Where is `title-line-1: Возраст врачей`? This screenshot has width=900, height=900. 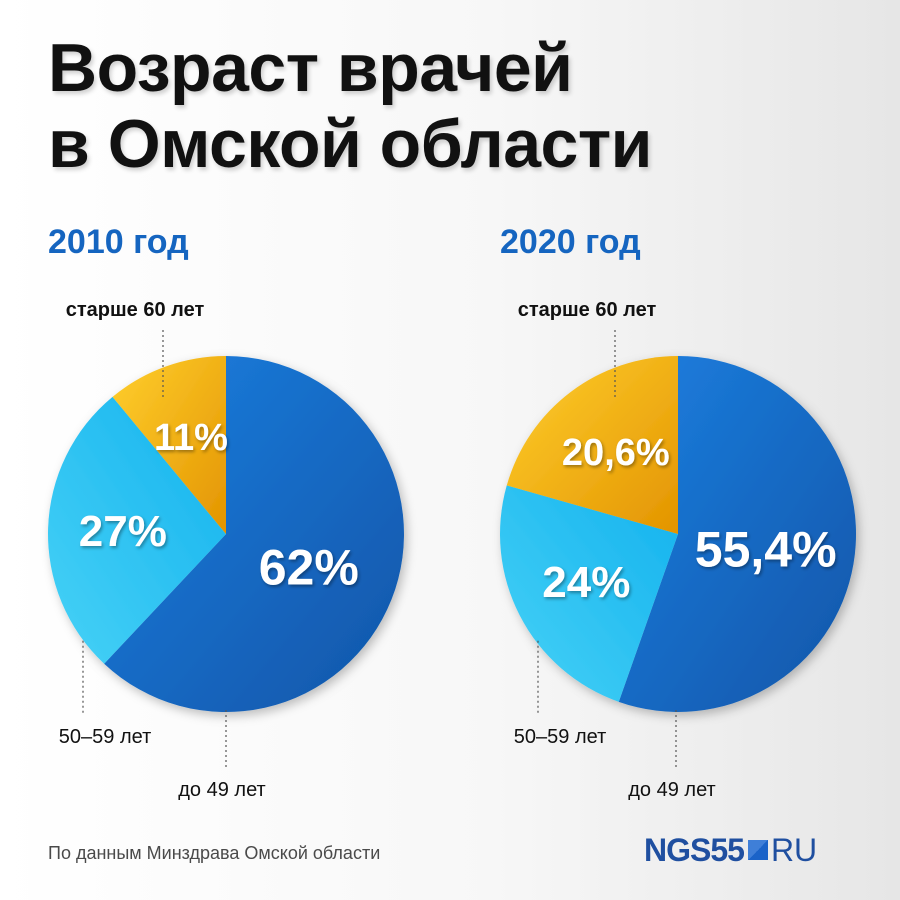
title-line-1: Возраст врачей is located at coordinates (310, 68).